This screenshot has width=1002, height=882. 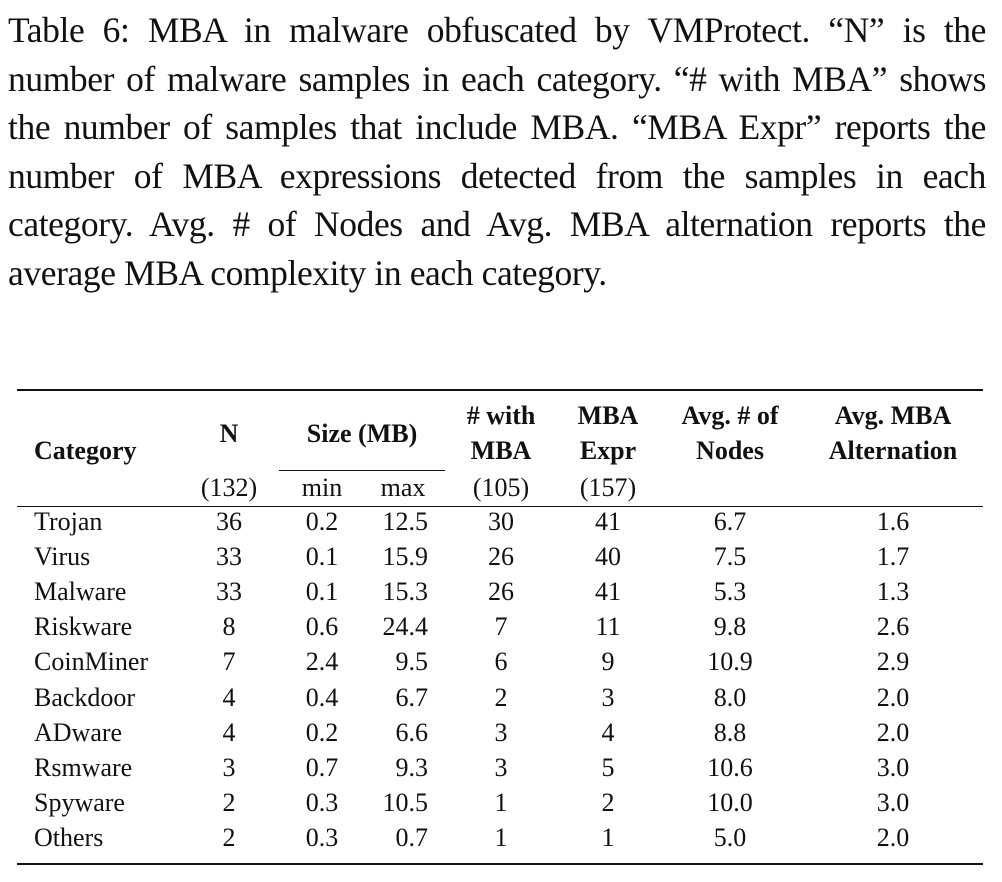 I want to click on cell-size-min: 2.4, so click(x=322, y=662).